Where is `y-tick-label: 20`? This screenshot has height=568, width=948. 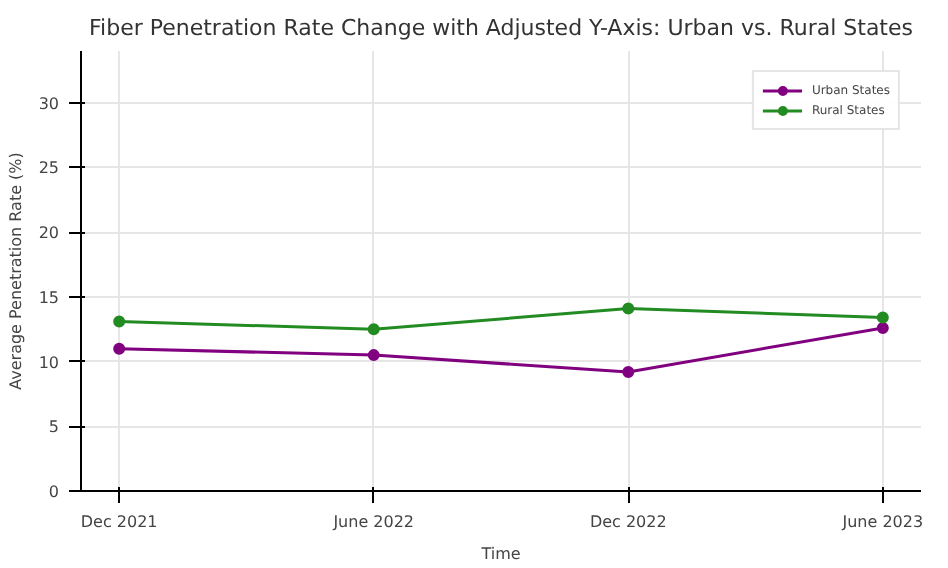 y-tick-label: 20 is located at coordinates (49, 233).